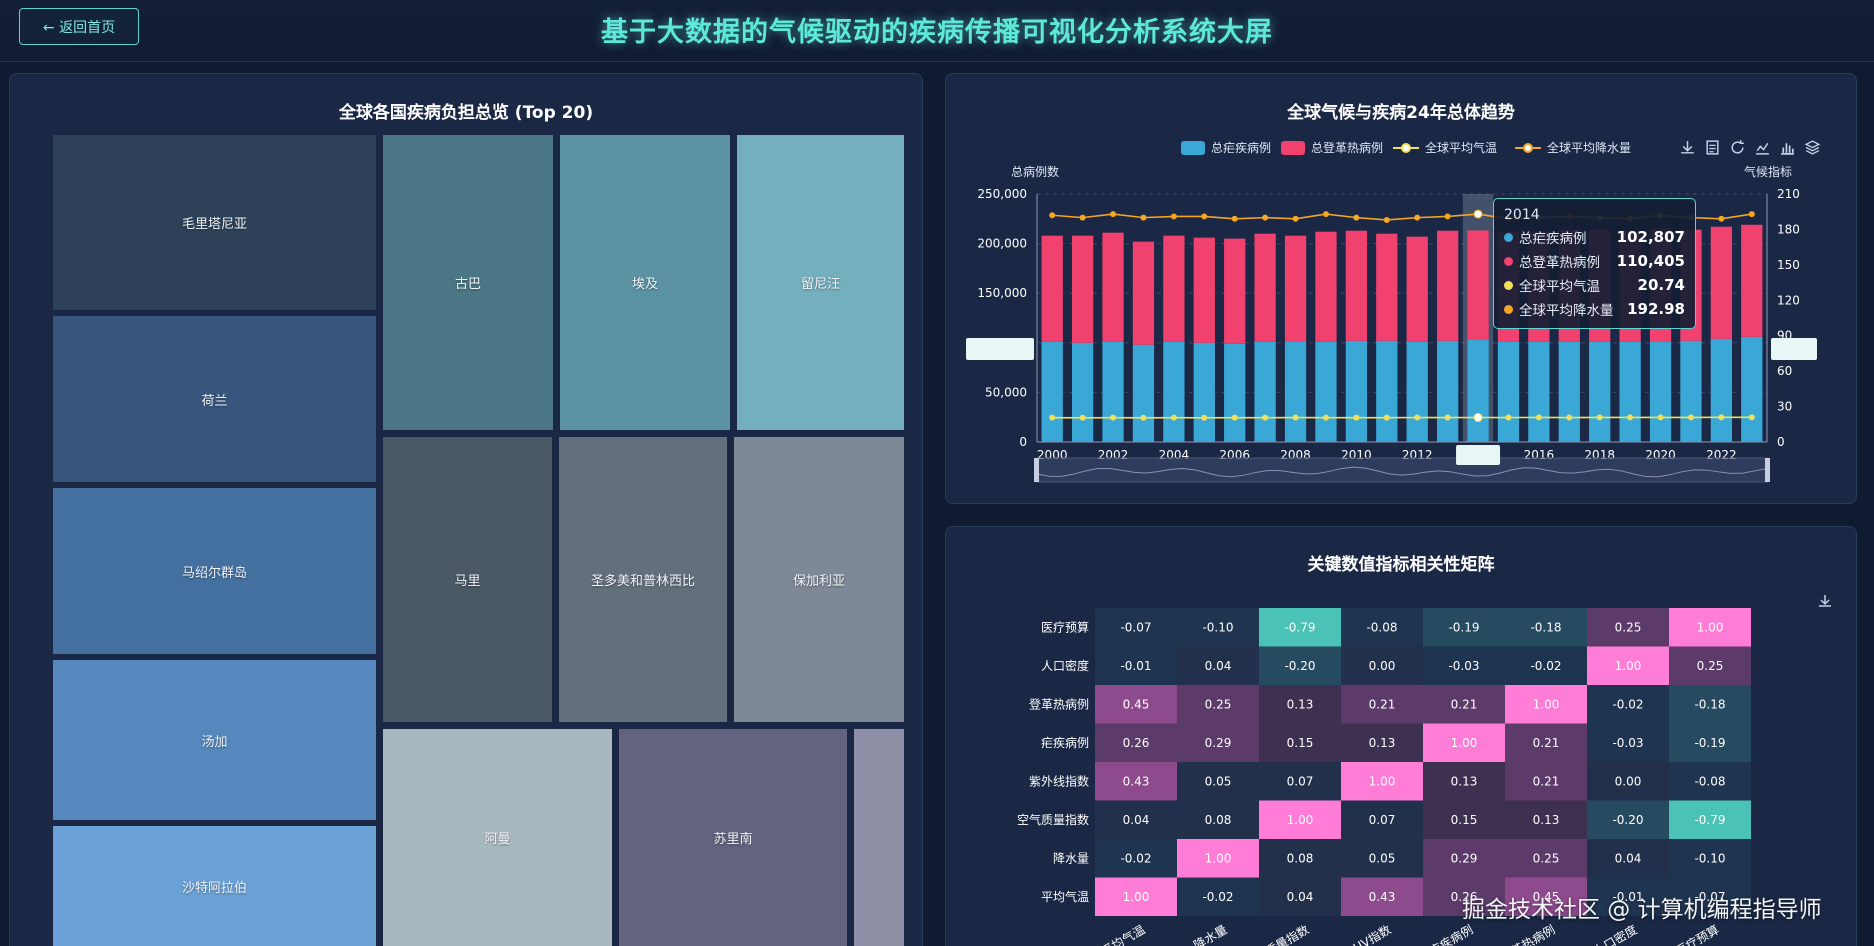  Describe the element at coordinates (214, 222) in the screenshot. I see `treemap-cell: 毛里塔尼亚` at that location.